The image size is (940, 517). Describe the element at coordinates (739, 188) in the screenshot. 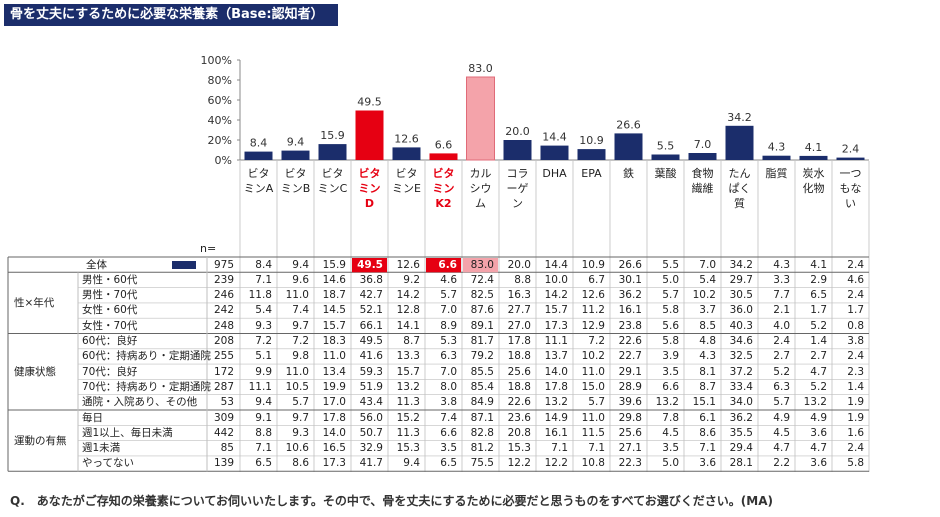

I see `category-label: たんぱく質` at that location.